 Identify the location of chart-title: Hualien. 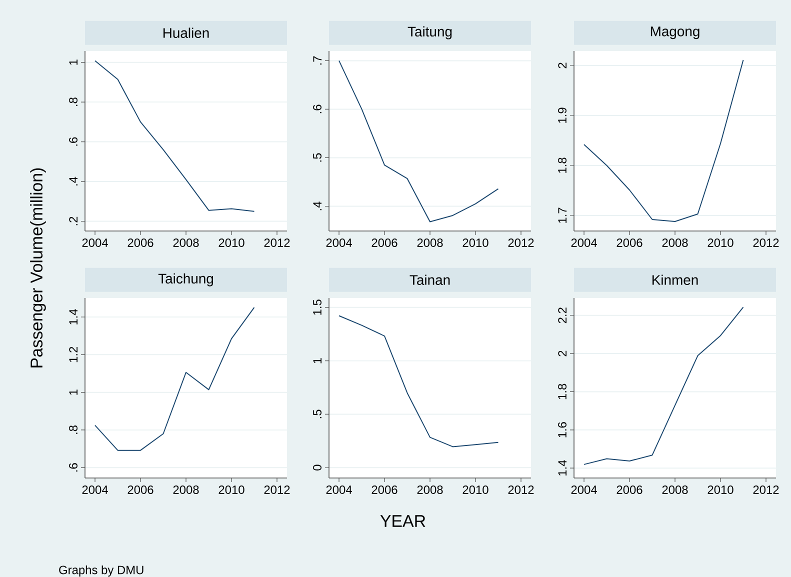
(186, 33).